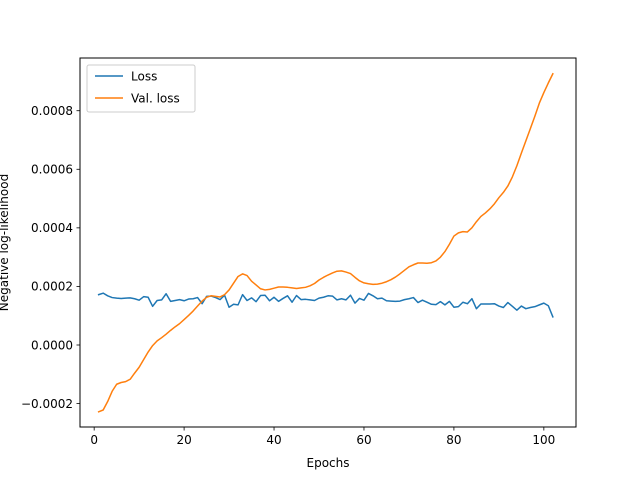 The height and width of the screenshot is (480, 640). What do you see at coordinates (328, 463) in the screenshot?
I see `x-axis-label: Epochs` at bounding box center [328, 463].